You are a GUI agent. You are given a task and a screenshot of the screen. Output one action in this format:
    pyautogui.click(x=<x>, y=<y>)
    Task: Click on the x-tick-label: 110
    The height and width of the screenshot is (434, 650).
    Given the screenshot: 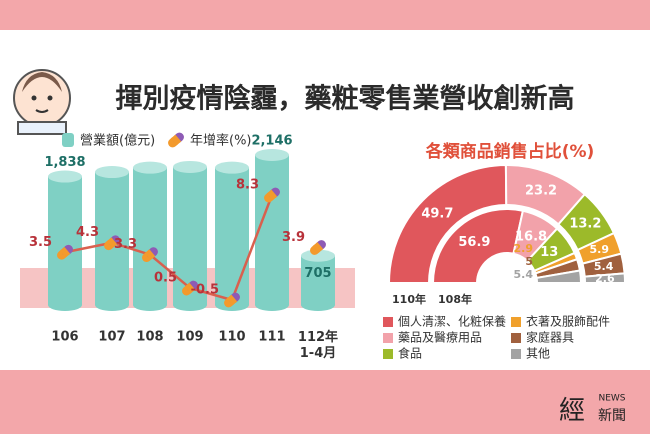 What is the action you would take?
    pyautogui.click(x=231, y=337)
    